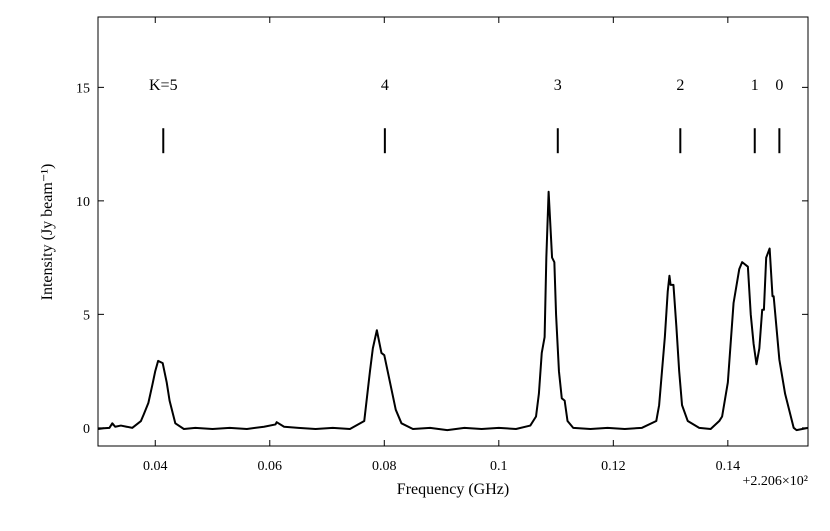 The image size is (830, 531). Describe the element at coordinates (86, 315) in the screenshot. I see `y-tick-label: 5` at that location.